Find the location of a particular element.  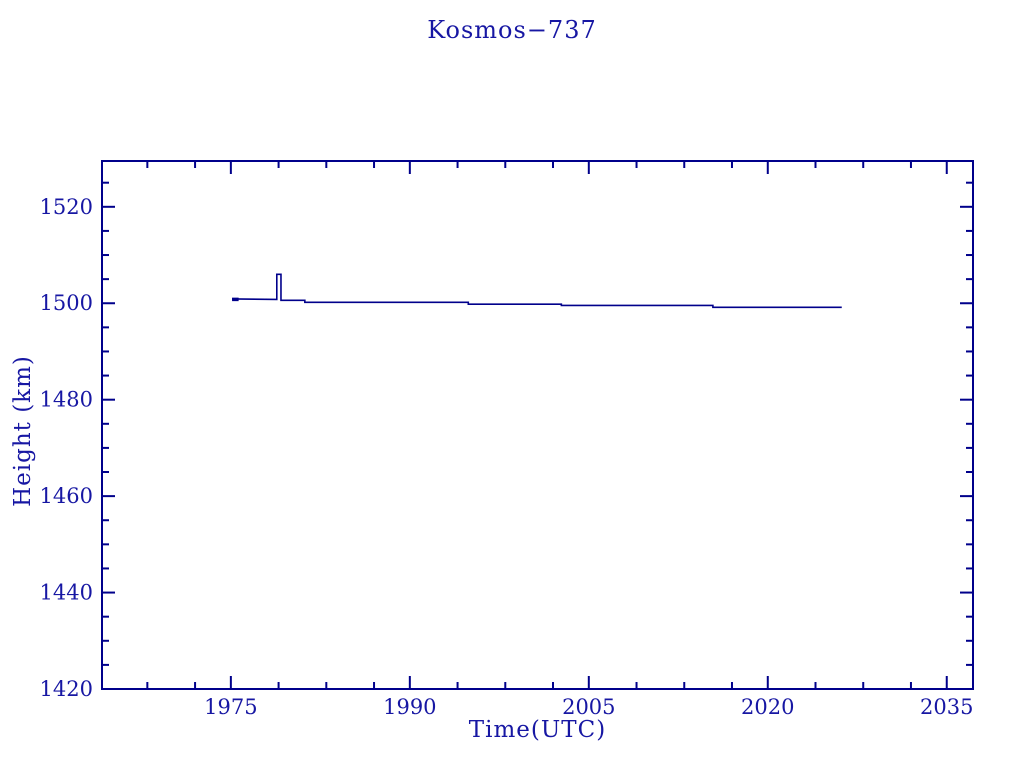

x-tick-label: 2005 is located at coordinates (588, 707).